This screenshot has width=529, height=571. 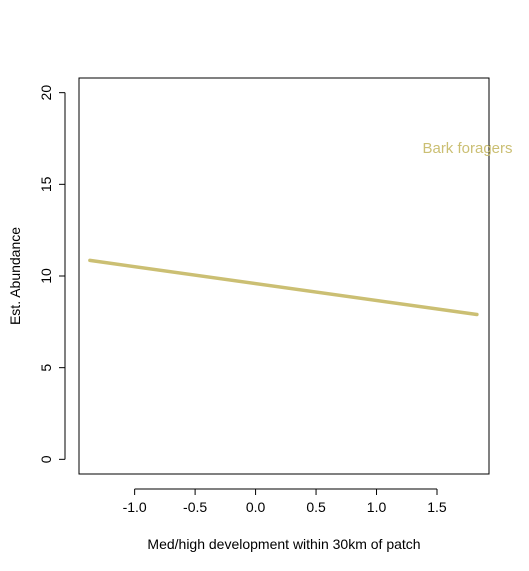 I want to click on y-axis-title: Est. Abundance, so click(x=15, y=276).